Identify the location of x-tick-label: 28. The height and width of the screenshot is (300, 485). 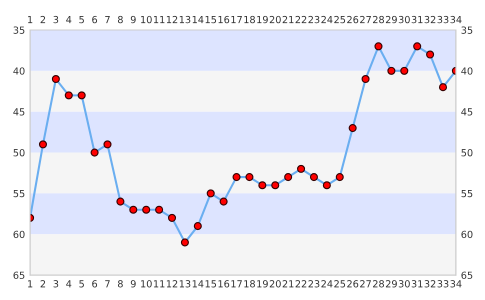
(378, 284).